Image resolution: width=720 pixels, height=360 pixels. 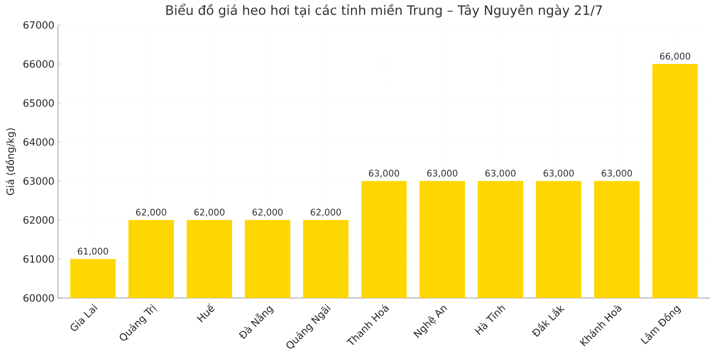 What do you see at coordinates (38, 25) in the screenshot?
I see `y-tick-label: 67000` at bounding box center [38, 25].